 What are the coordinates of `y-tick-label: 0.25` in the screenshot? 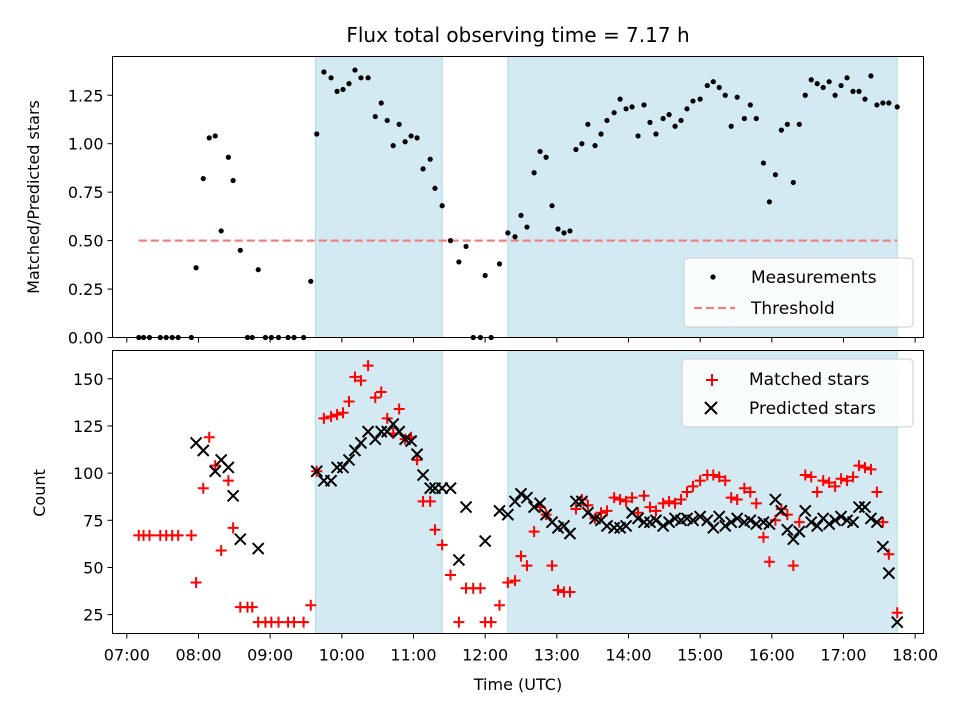 It's located at (86, 289).